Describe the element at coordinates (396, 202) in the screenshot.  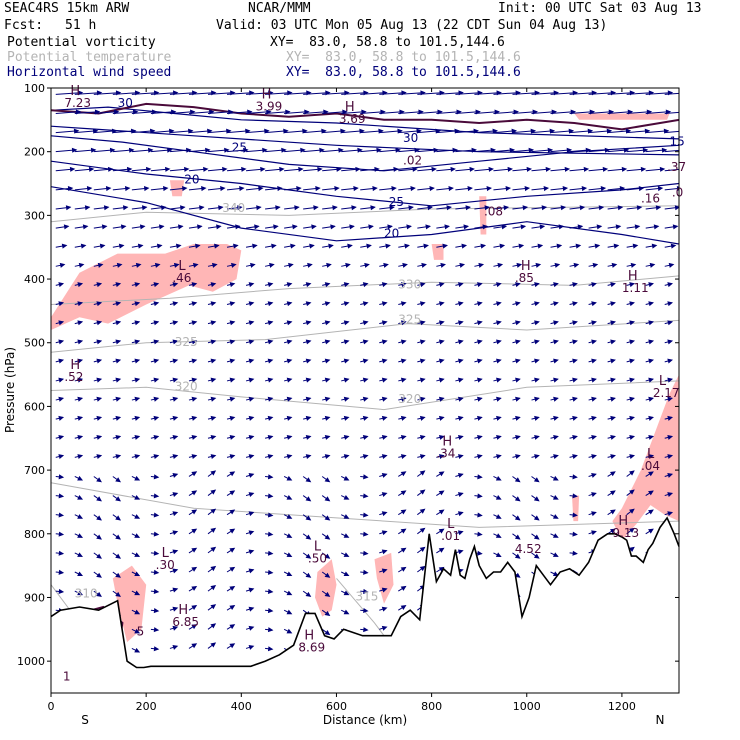
I see `wind-speed-contour-label: 25` at that location.